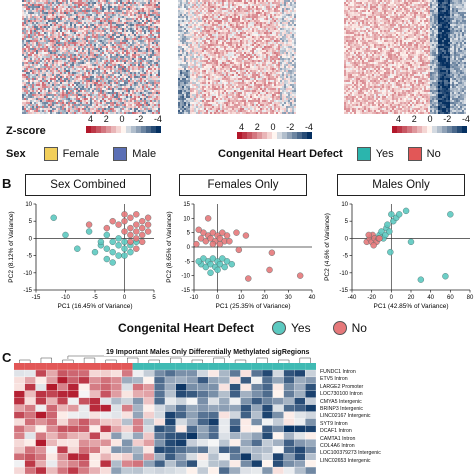  What do you see at coordinates (305, 361) in the screenshot?
I see `dendrogram-branch` at bounding box center [305, 361].